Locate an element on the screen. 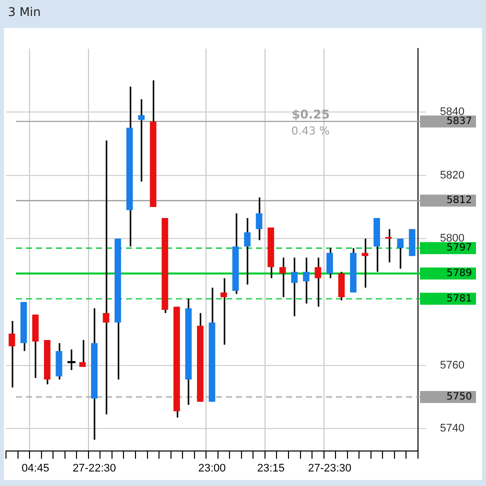  annotation: $0.25 is located at coordinates (311, 115).